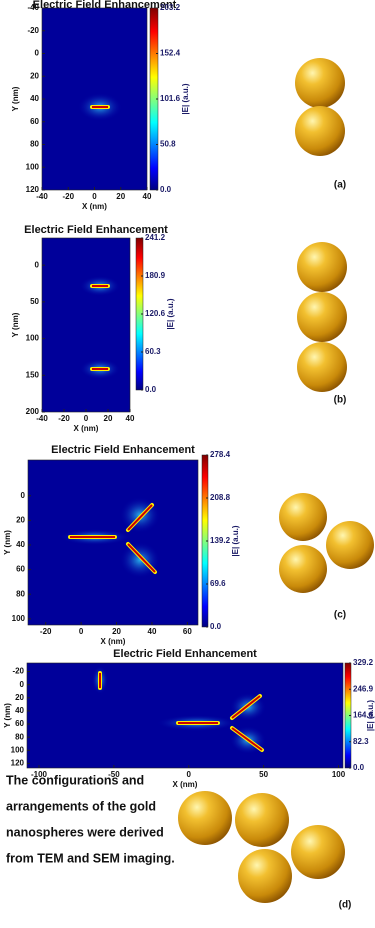 The height and width of the screenshot is (928, 375). I want to click on colorbar-tick-label: 164.6, so click(363, 715).